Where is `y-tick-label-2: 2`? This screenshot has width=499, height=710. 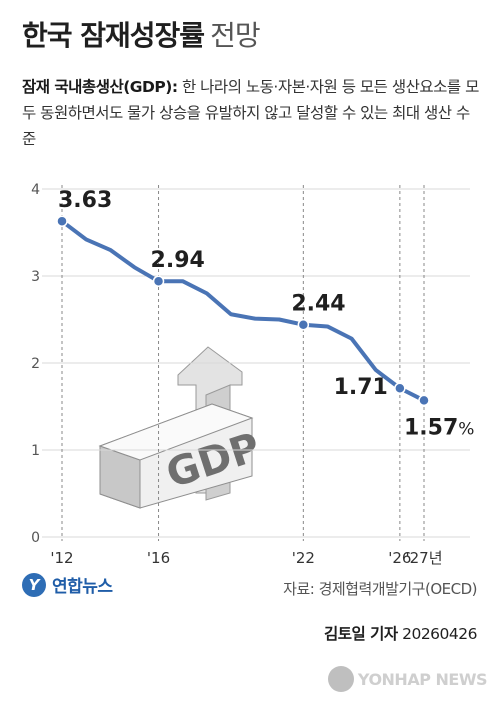 y-tick-label-2: 2 is located at coordinates (35, 364).